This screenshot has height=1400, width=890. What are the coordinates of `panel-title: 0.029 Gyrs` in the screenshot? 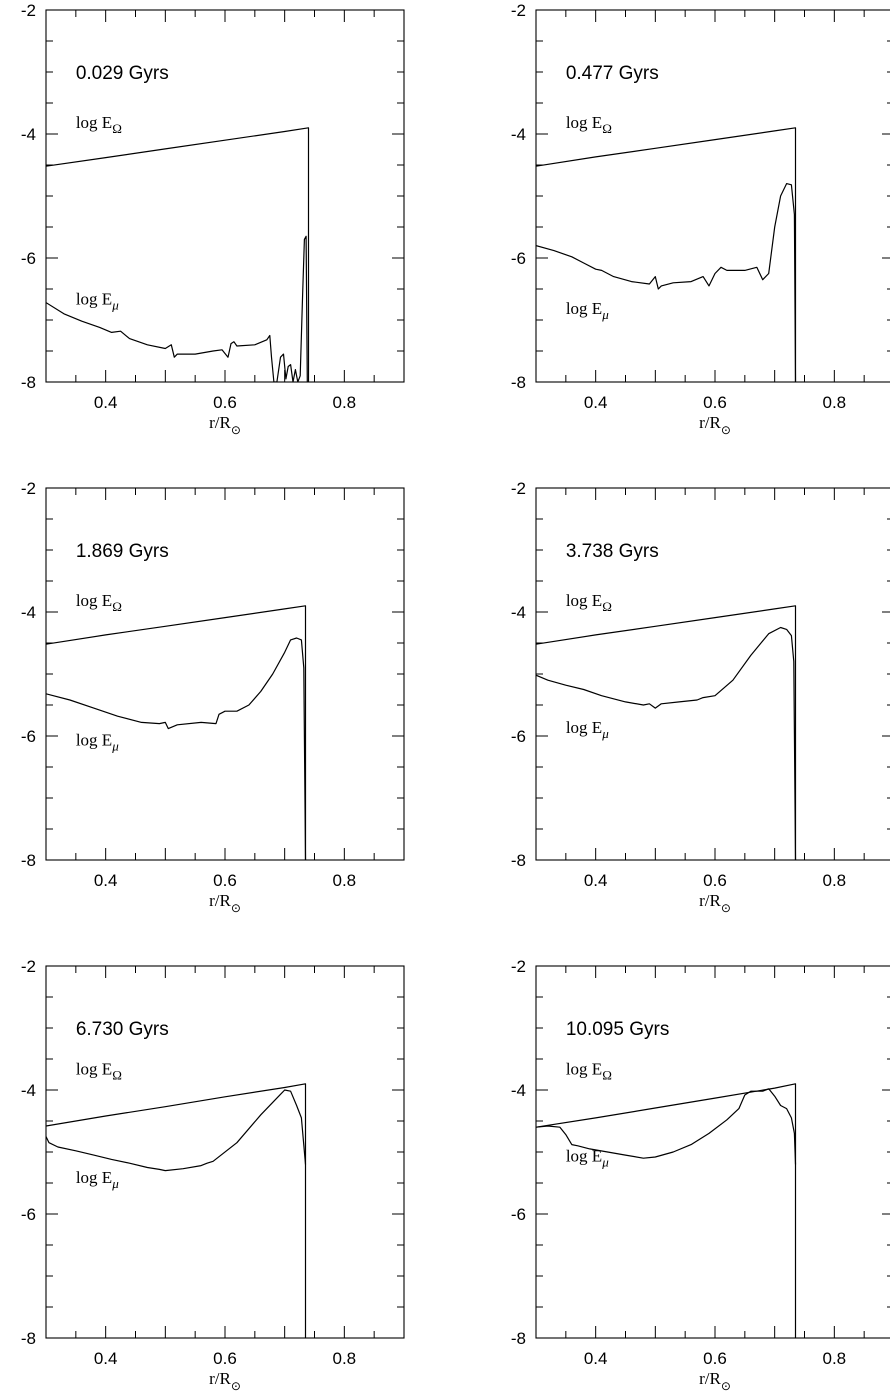 It's located at (122, 73).